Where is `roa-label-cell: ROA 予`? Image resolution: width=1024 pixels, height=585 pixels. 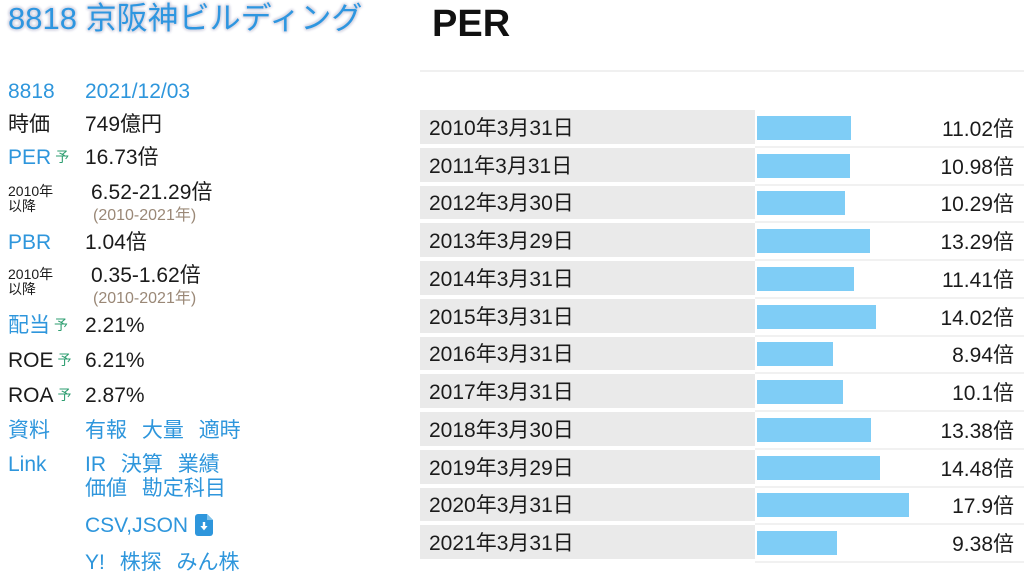
roa-label-cell: ROA 予 is located at coordinates (46, 396).